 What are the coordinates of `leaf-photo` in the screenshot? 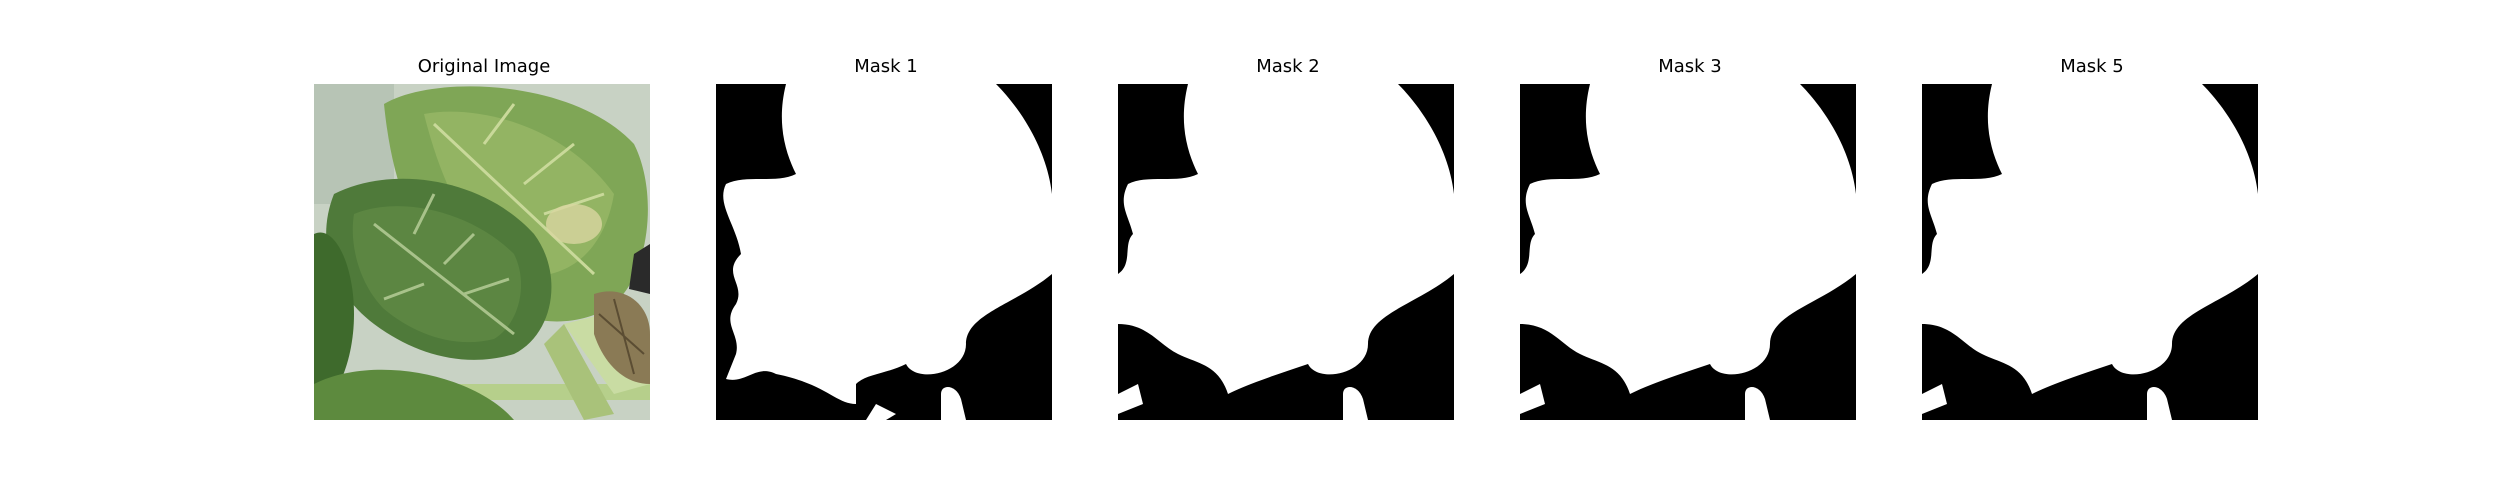 It's located at (482, 252).